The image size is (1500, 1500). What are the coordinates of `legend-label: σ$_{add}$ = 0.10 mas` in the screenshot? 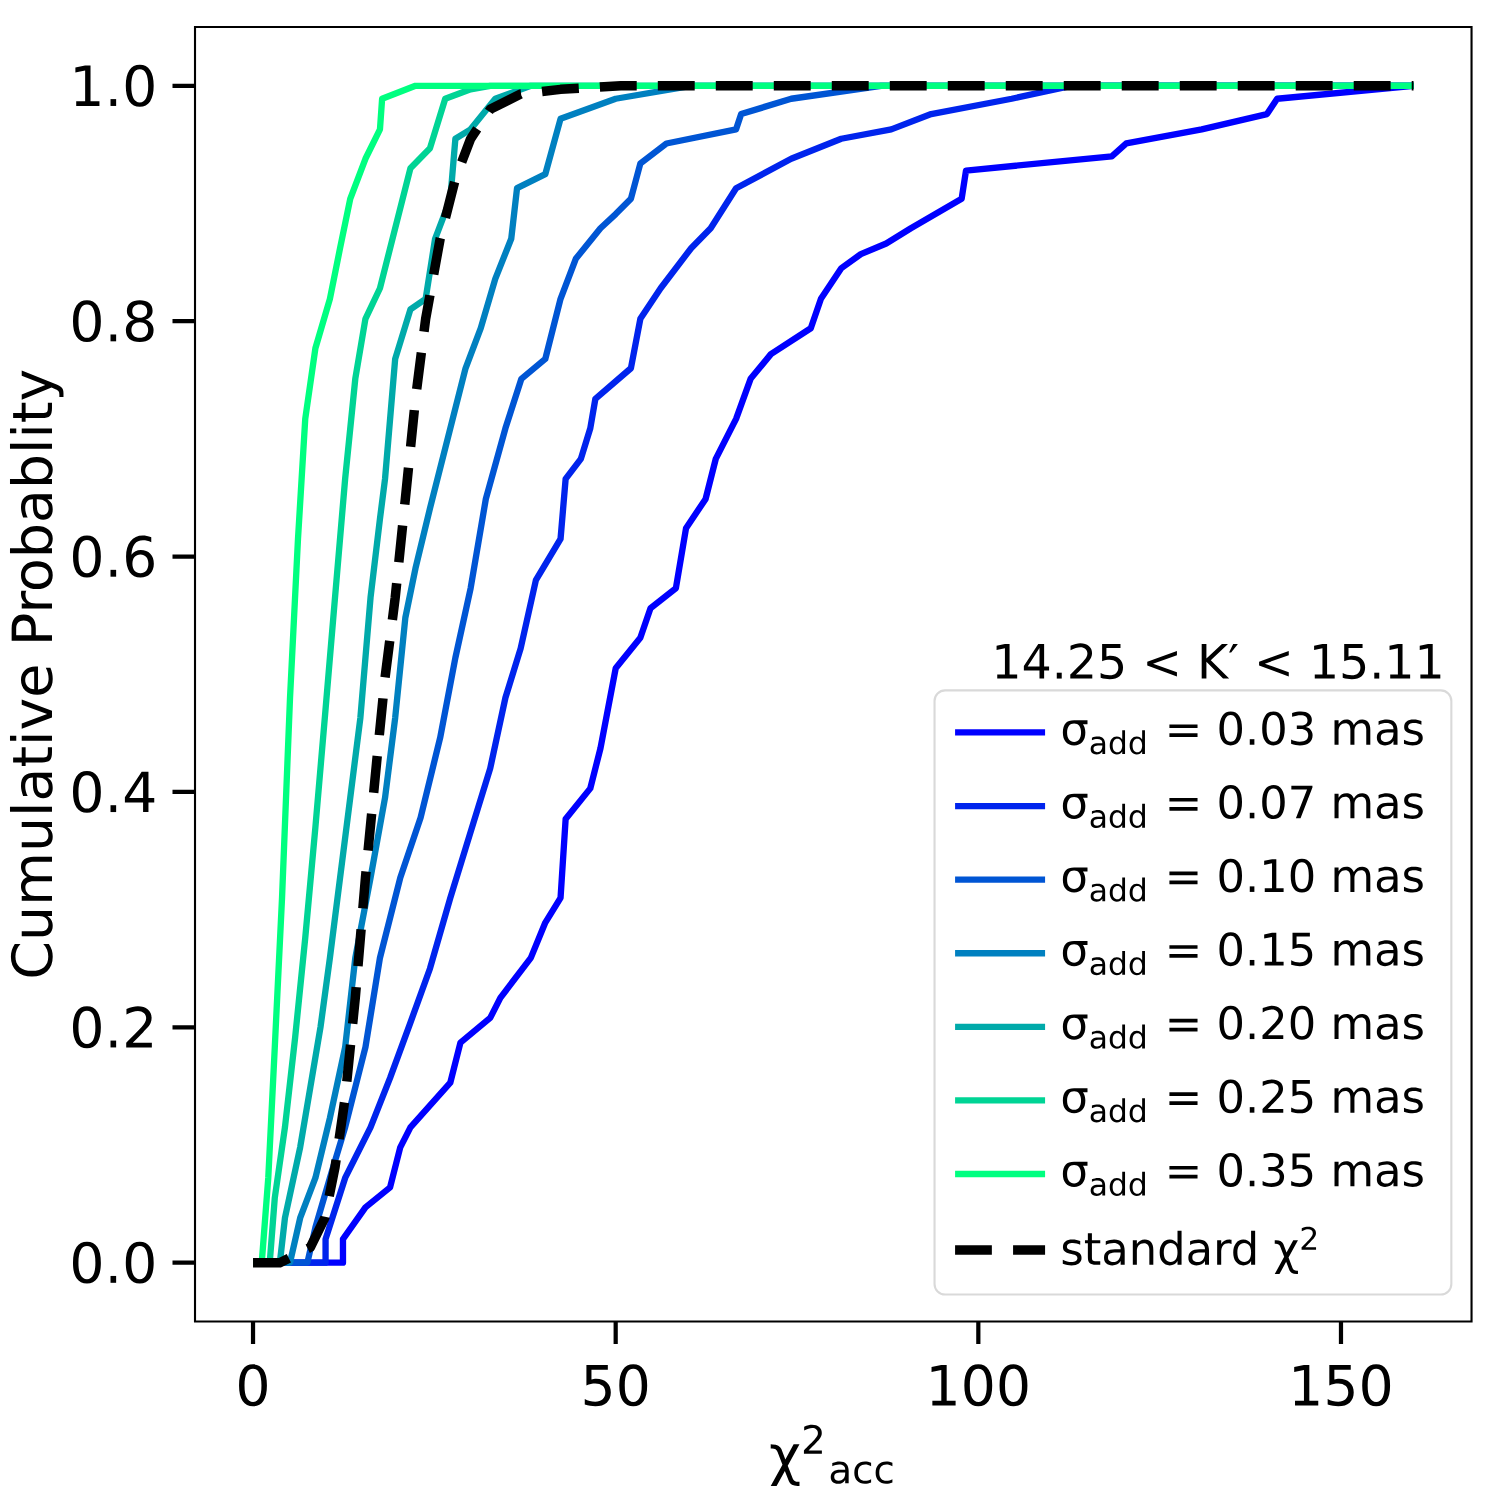 It's located at (1242, 880).